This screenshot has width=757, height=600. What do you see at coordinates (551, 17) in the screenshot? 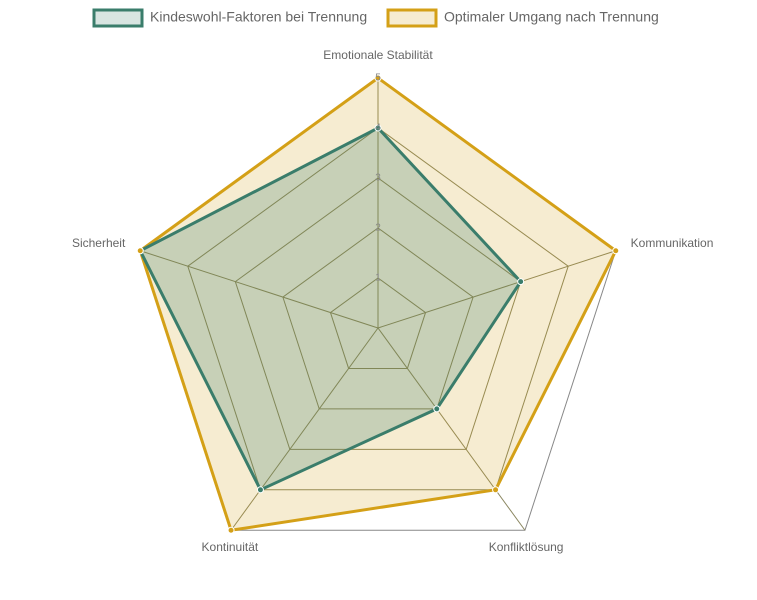
I see `legend-text: Optimaler Umgang nach Trennung` at bounding box center [551, 17].